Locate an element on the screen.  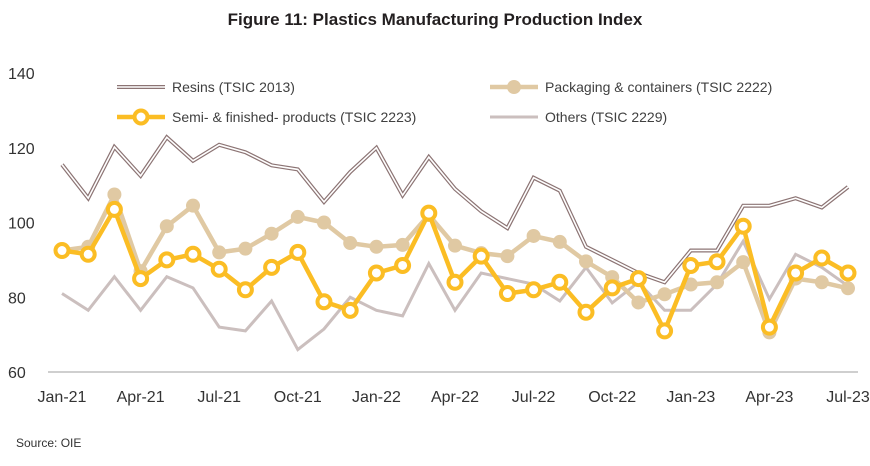
legend-label: Packaging & containers (TSIC 2222) is located at coordinates (658, 87).